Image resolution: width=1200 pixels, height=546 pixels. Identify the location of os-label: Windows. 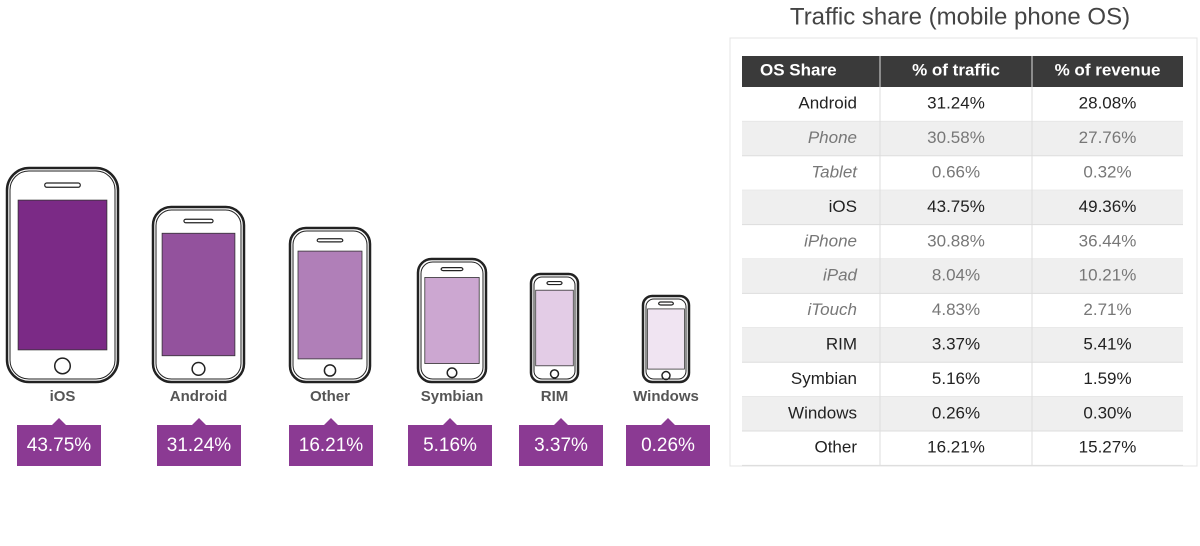
(666, 396).